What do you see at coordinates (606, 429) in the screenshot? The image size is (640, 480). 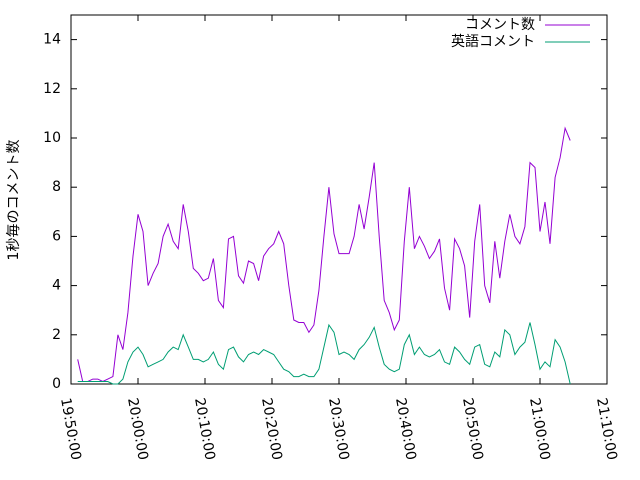 I see `x-tick-label: 21:10:00` at bounding box center [606, 429].